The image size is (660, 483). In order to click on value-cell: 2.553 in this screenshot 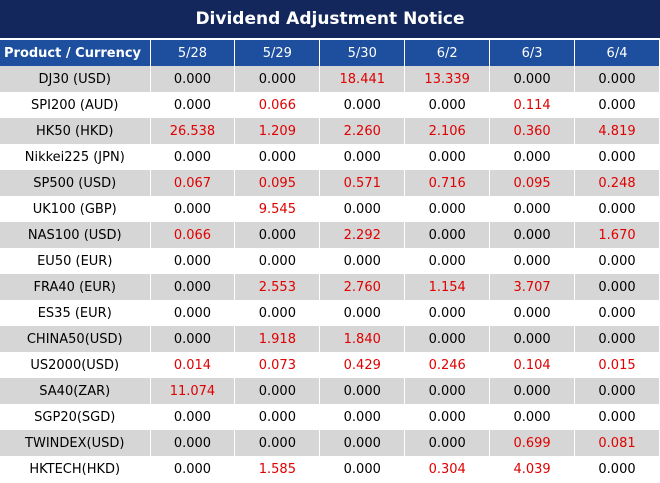, I will do `click(277, 287)`.